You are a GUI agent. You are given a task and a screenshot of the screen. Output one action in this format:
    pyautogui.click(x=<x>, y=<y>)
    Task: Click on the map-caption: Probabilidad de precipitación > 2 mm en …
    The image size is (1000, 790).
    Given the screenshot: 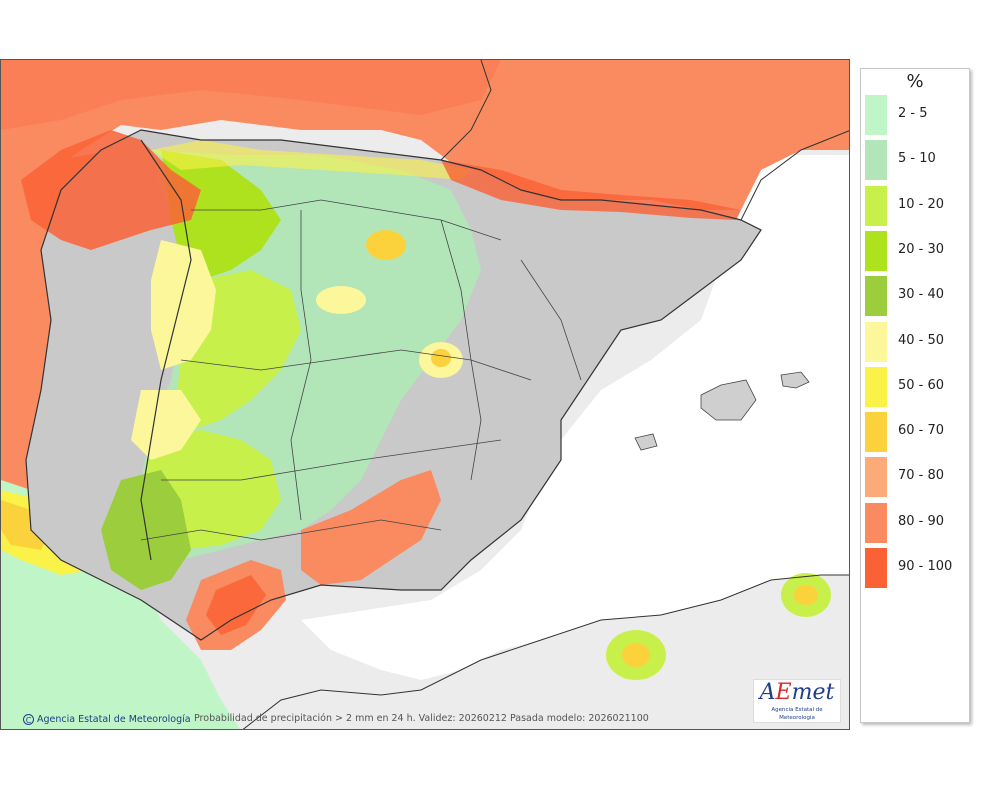 What is the action you would take?
    pyautogui.click(x=421, y=718)
    